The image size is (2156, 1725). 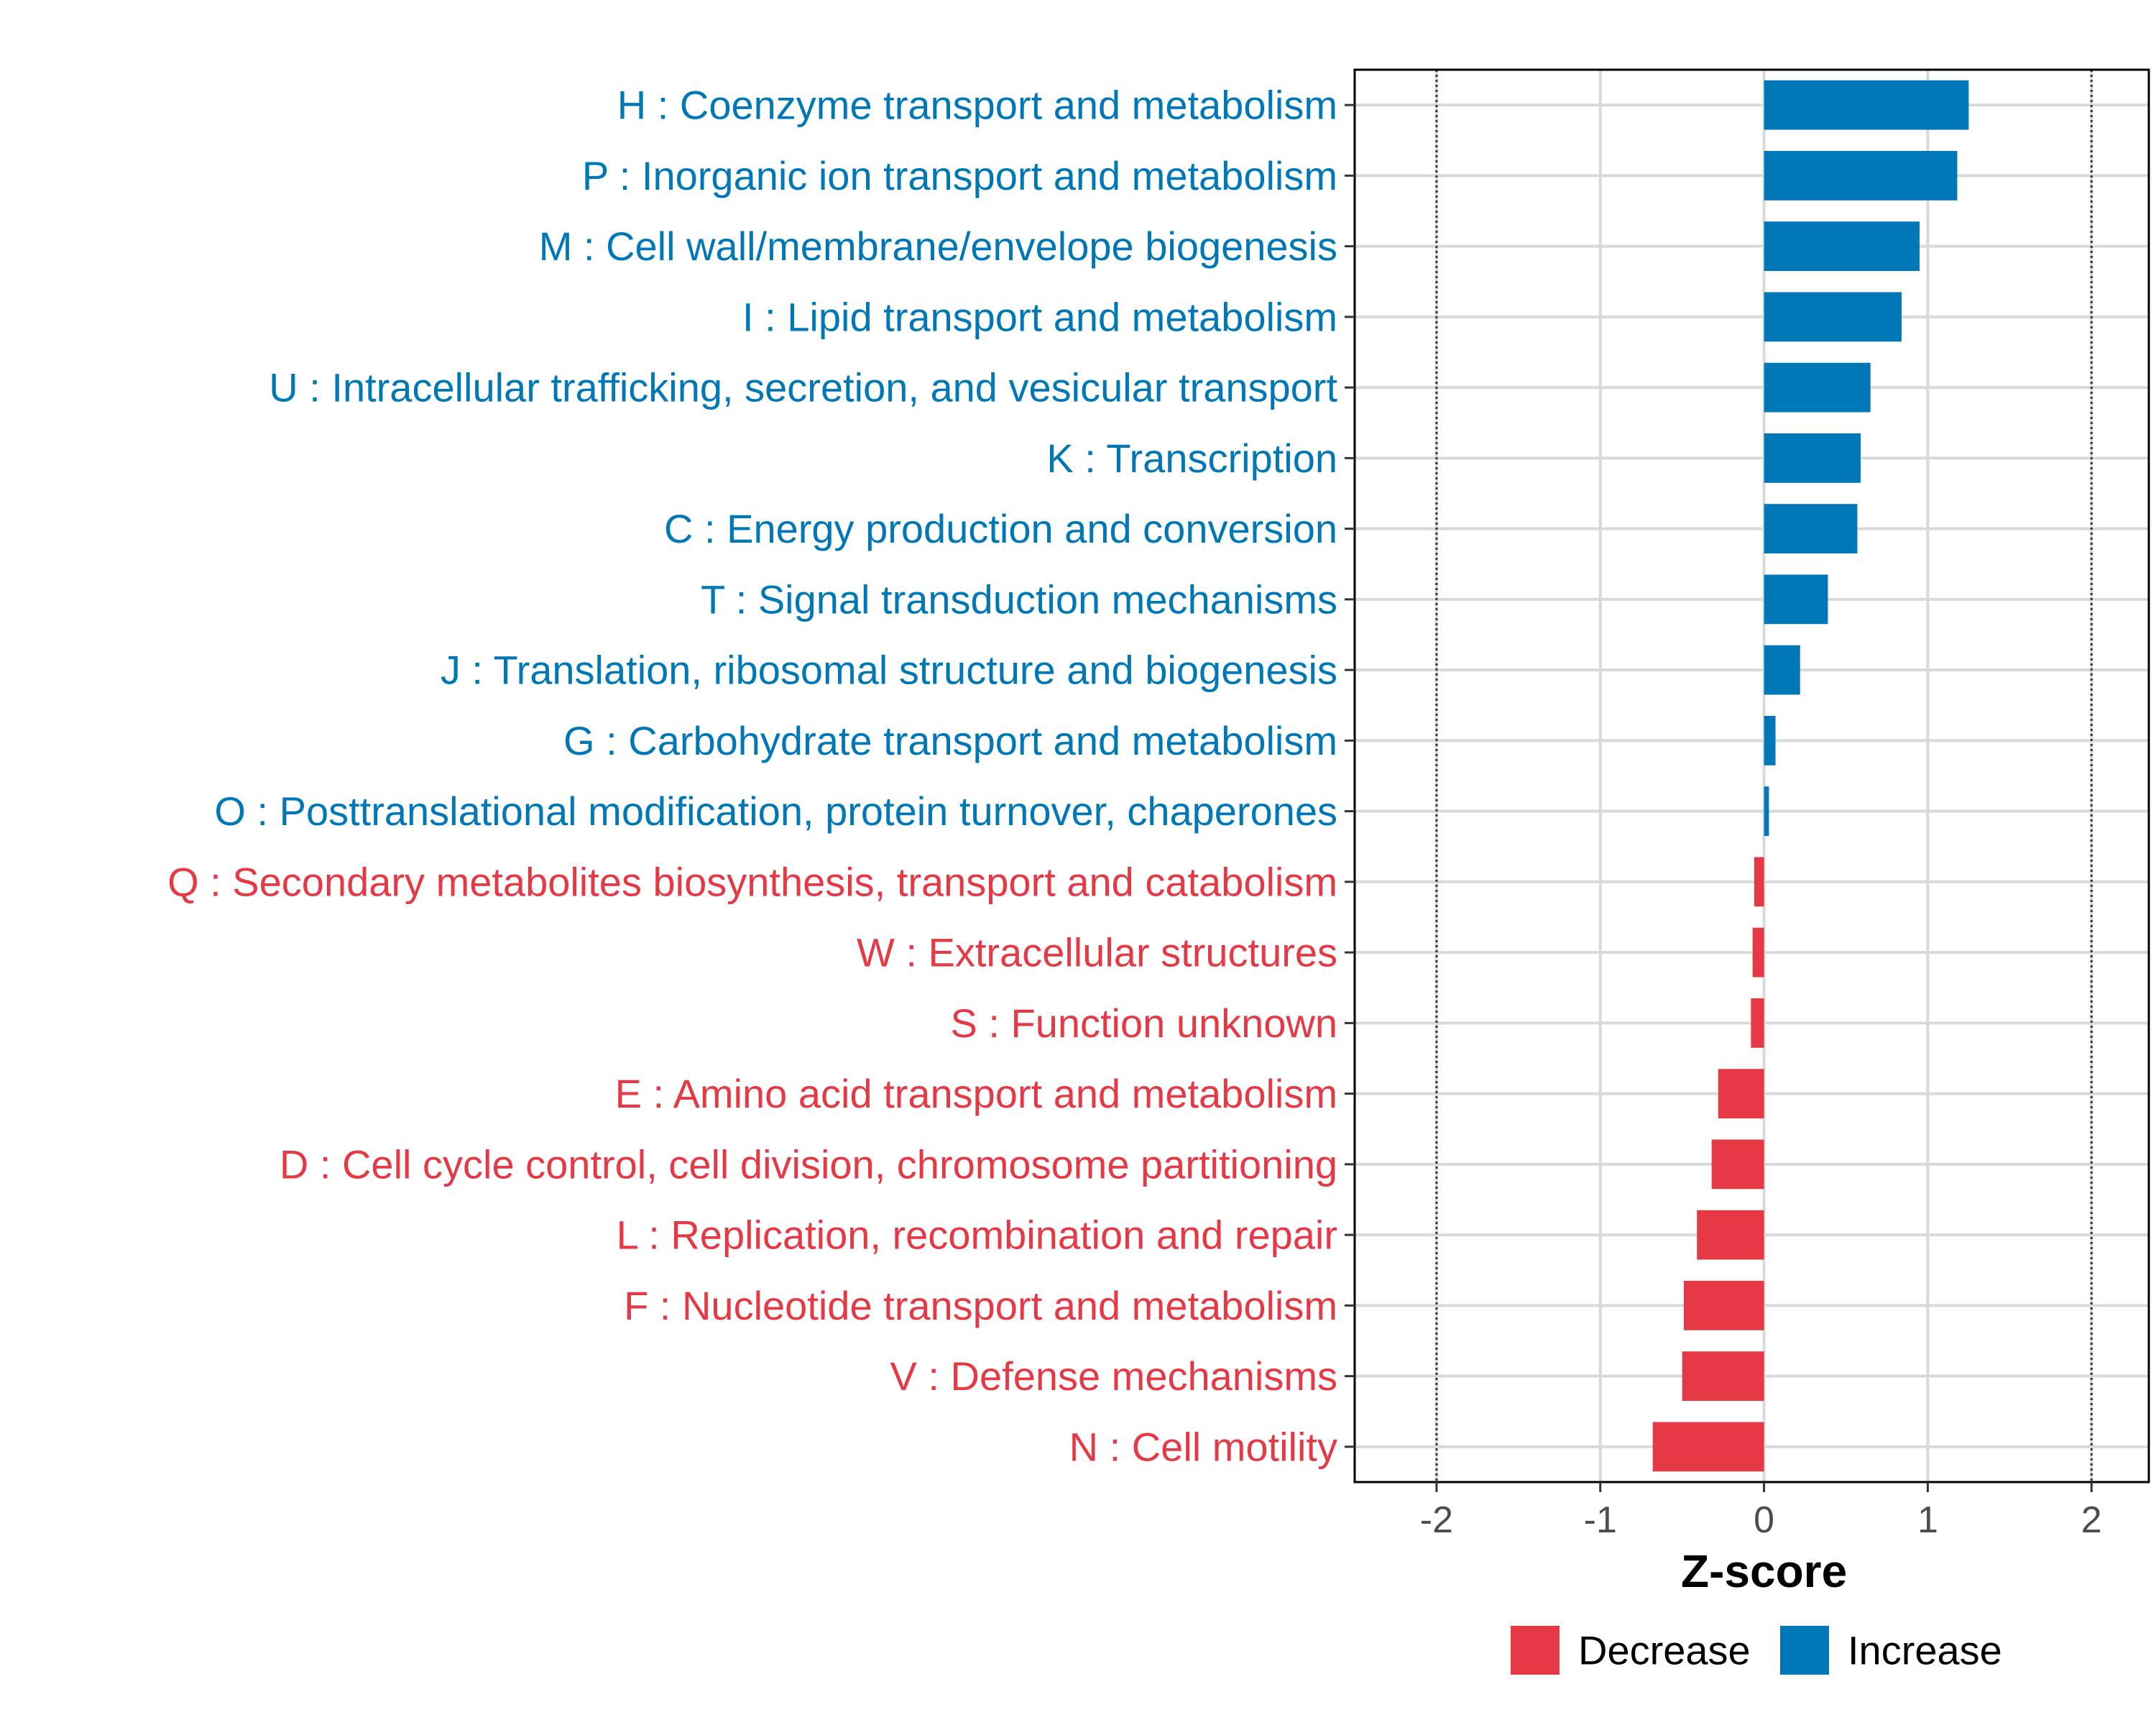 What do you see at coordinates (1019, 599) in the screenshot?
I see `category-label: T : Signal transduction mechanisms` at bounding box center [1019, 599].